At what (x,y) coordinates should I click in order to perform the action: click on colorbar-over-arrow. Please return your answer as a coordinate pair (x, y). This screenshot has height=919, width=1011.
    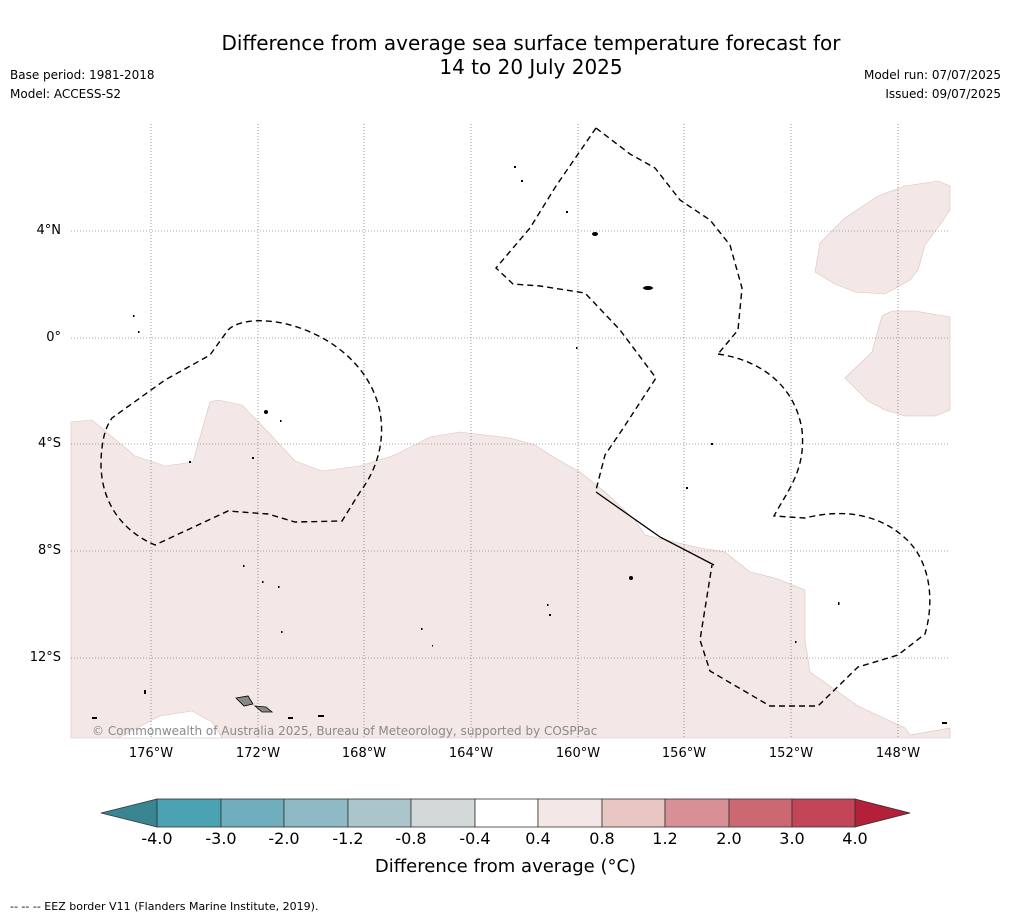
    Looking at the image, I should click on (882, 813).